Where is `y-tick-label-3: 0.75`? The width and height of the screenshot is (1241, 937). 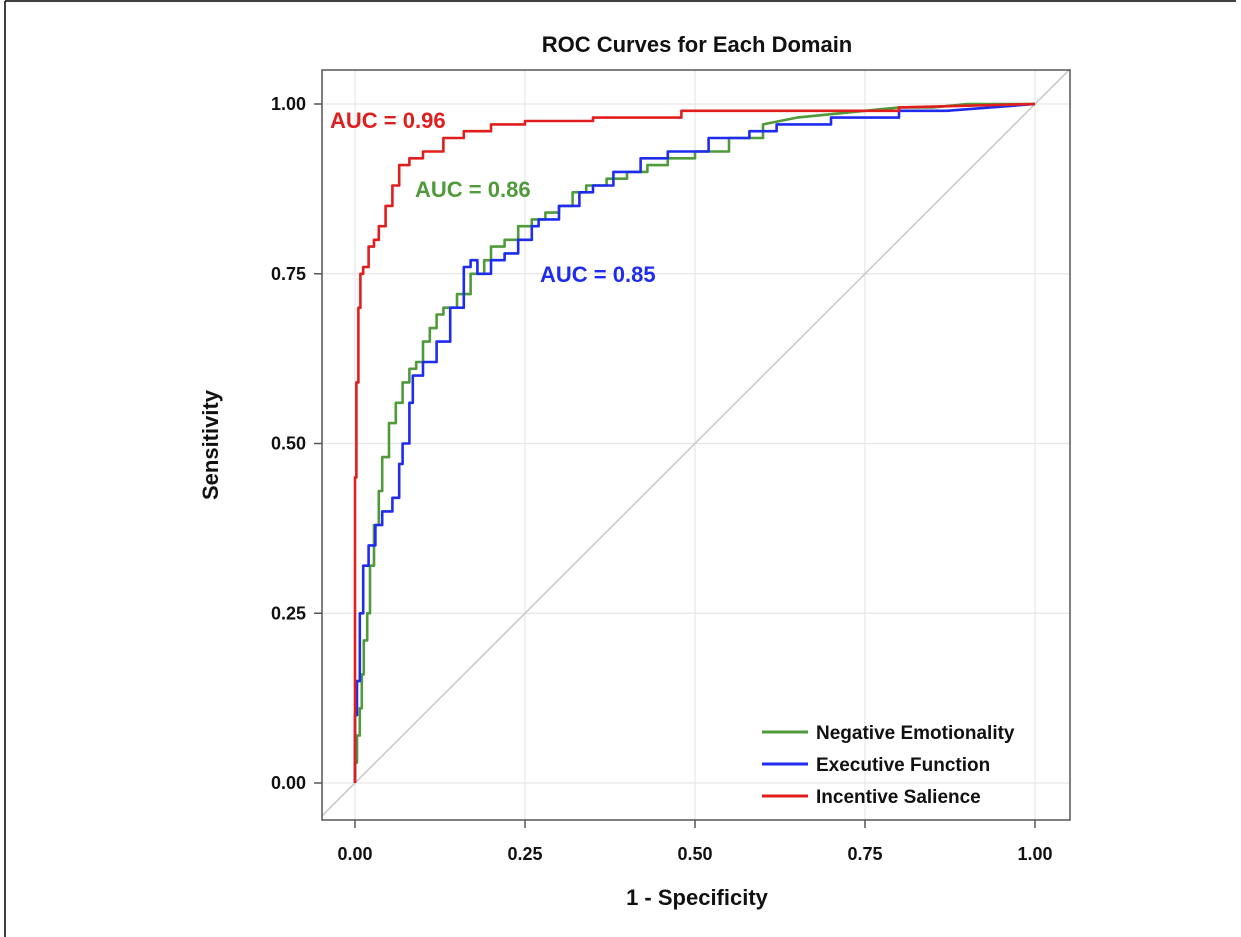
y-tick-label-3: 0.75 is located at coordinates (288, 274).